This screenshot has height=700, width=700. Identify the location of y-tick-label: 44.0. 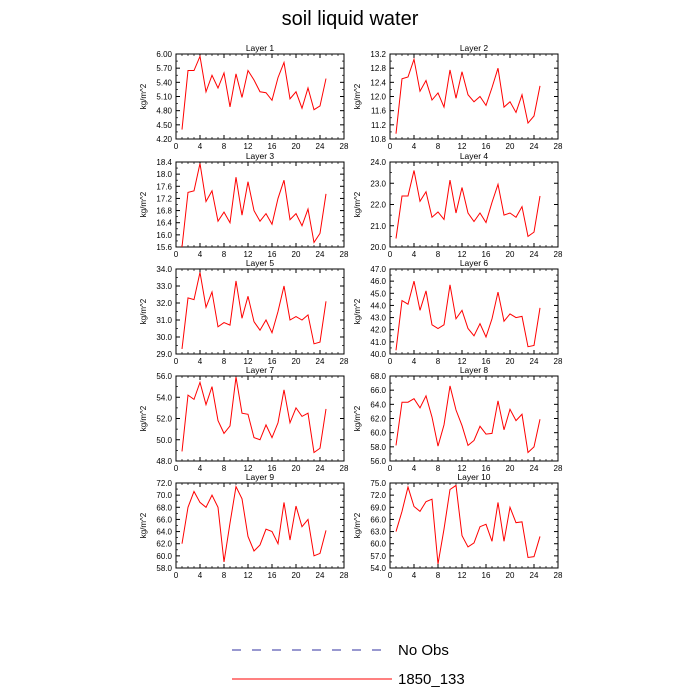
(378, 305).